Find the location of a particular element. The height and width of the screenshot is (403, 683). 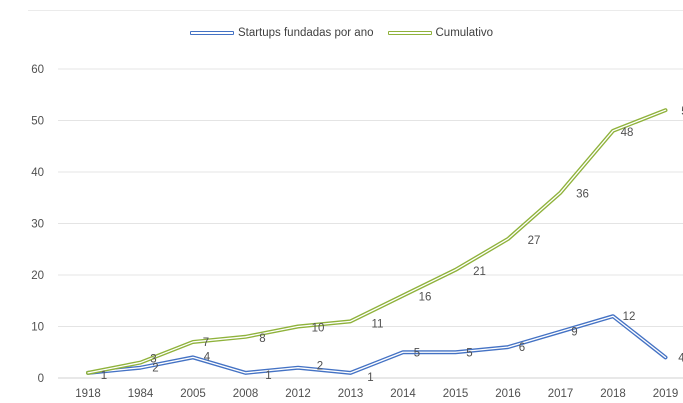

series-line-inner is located at coordinates (377, 344).